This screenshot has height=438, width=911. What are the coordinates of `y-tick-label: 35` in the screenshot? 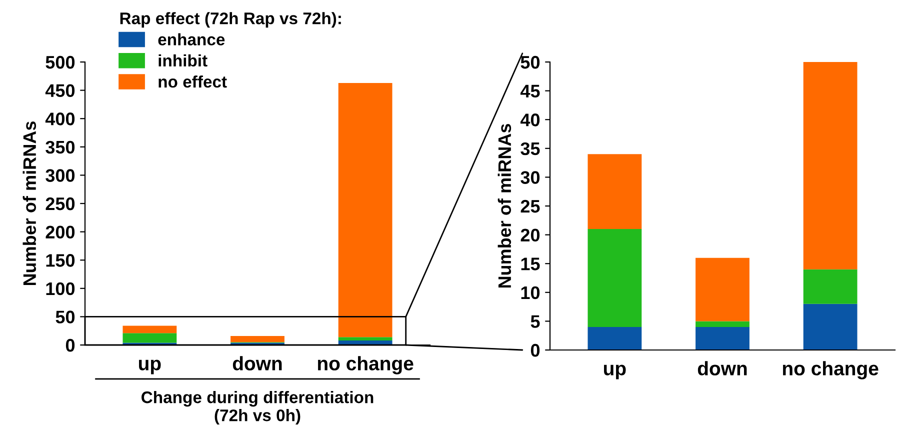 It's located at (530, 149).